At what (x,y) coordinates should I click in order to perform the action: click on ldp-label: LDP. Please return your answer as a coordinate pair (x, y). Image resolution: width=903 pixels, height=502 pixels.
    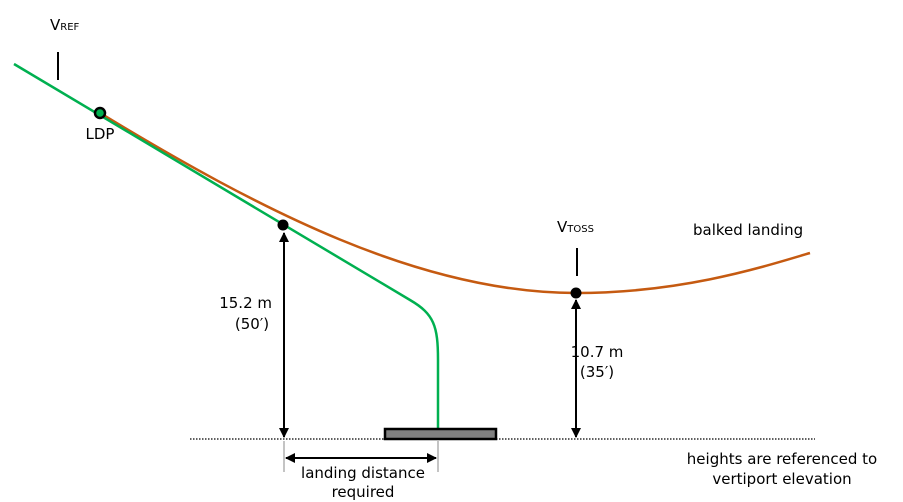
    Looking at the image, I should click on (100, 134).